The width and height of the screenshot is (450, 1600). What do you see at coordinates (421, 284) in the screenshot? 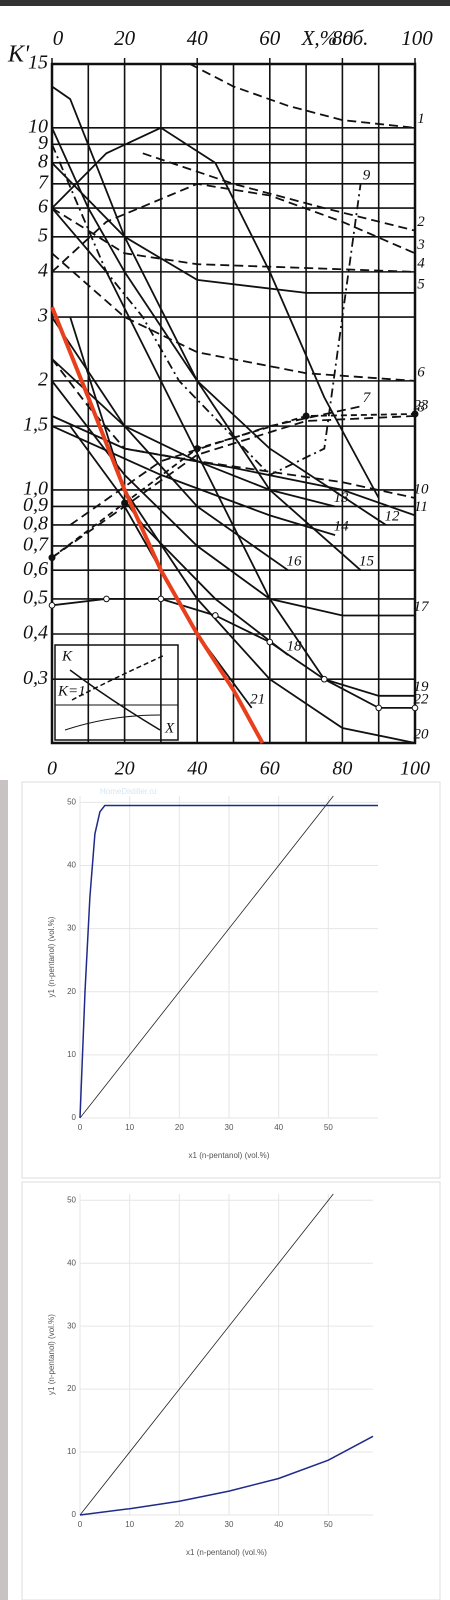
I see `curve-label: 5` at bounding box center [421, 284].